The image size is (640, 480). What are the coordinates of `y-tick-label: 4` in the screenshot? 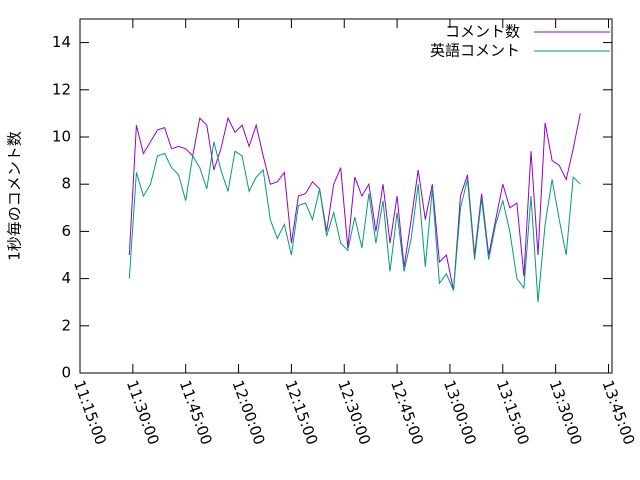 It's located at (66, 278).